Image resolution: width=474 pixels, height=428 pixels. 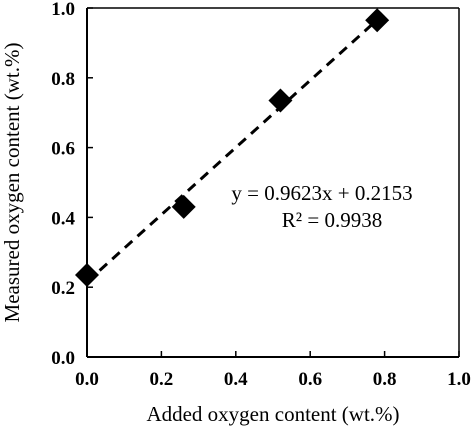 I want to click on x-axis-title: Added oxygen content (wt.%), so click(x=272, y=414).